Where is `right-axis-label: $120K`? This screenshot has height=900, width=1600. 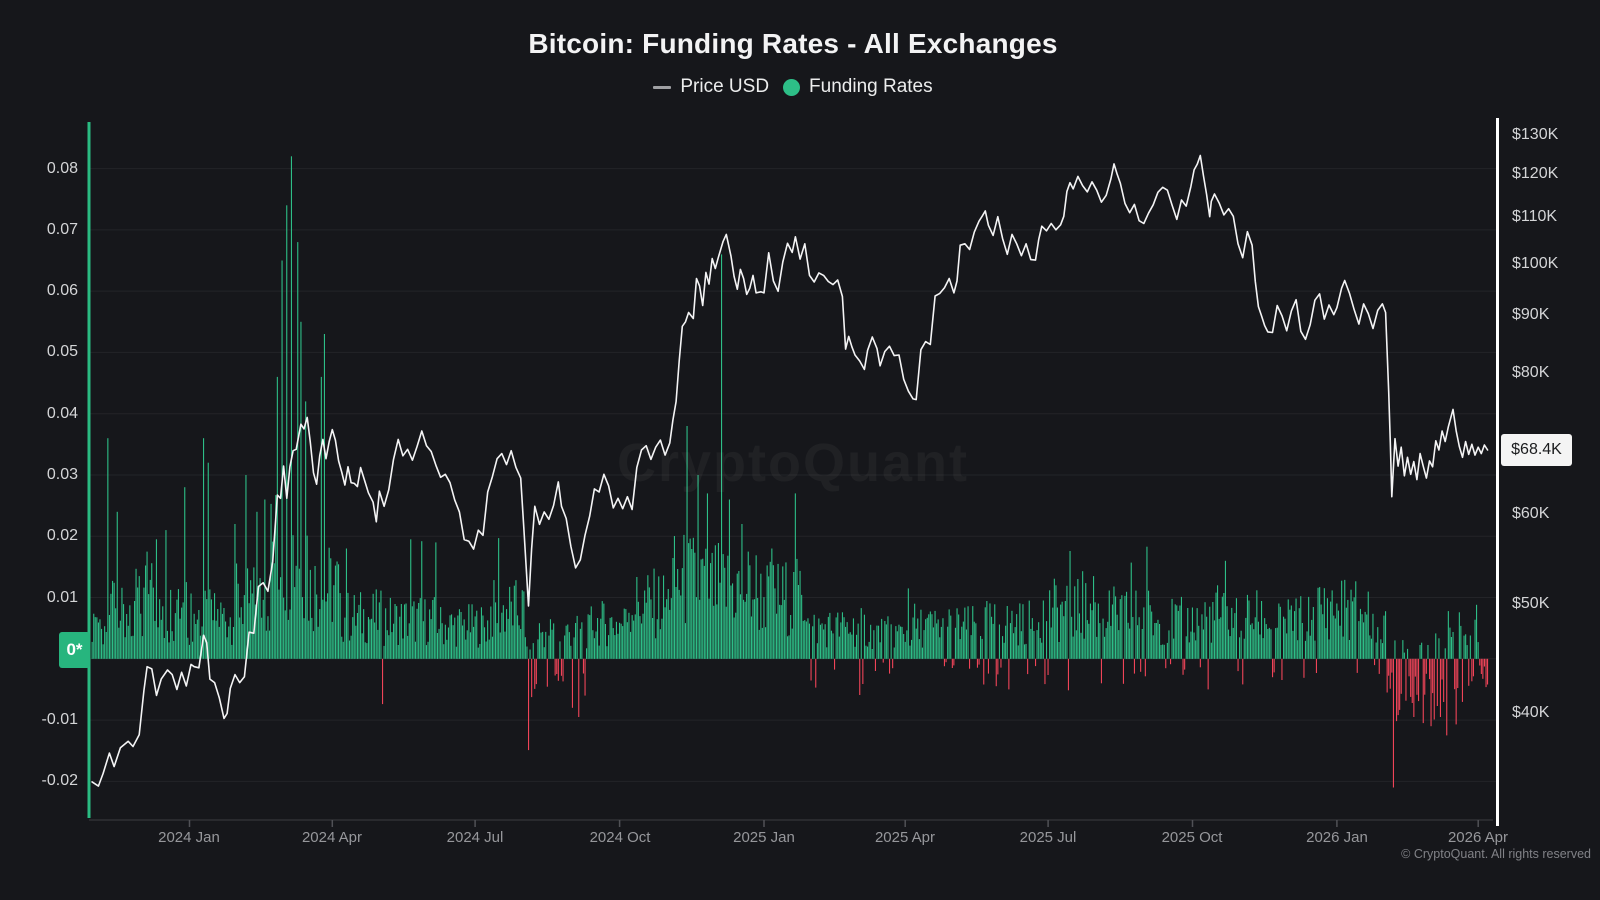
right-axis-label: $120K is located at coordinates (1535, 173).